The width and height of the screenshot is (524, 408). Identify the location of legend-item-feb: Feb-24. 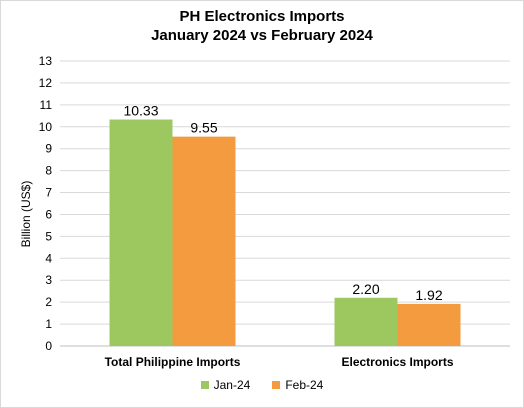
(297, 385).